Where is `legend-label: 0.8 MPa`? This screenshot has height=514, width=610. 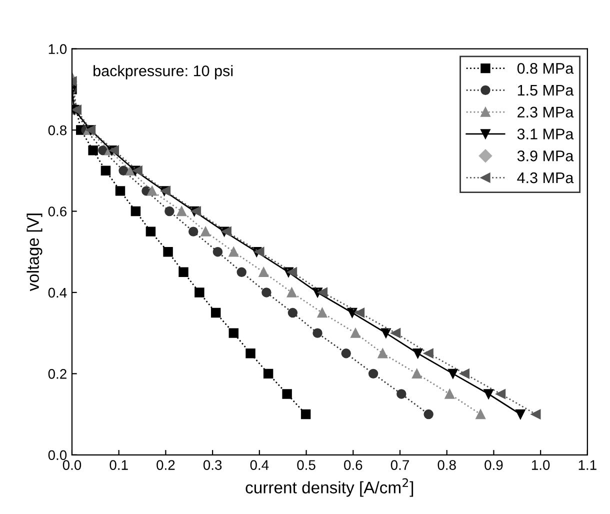
legend-label: 0.8 MPa is located at coordinates (545, 68).